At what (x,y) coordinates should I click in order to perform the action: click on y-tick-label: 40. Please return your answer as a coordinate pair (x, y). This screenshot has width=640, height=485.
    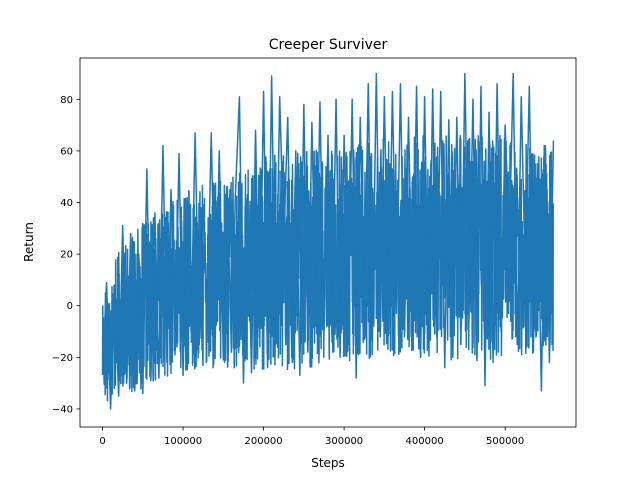
    Looking at the image, I should click on (66, 203).